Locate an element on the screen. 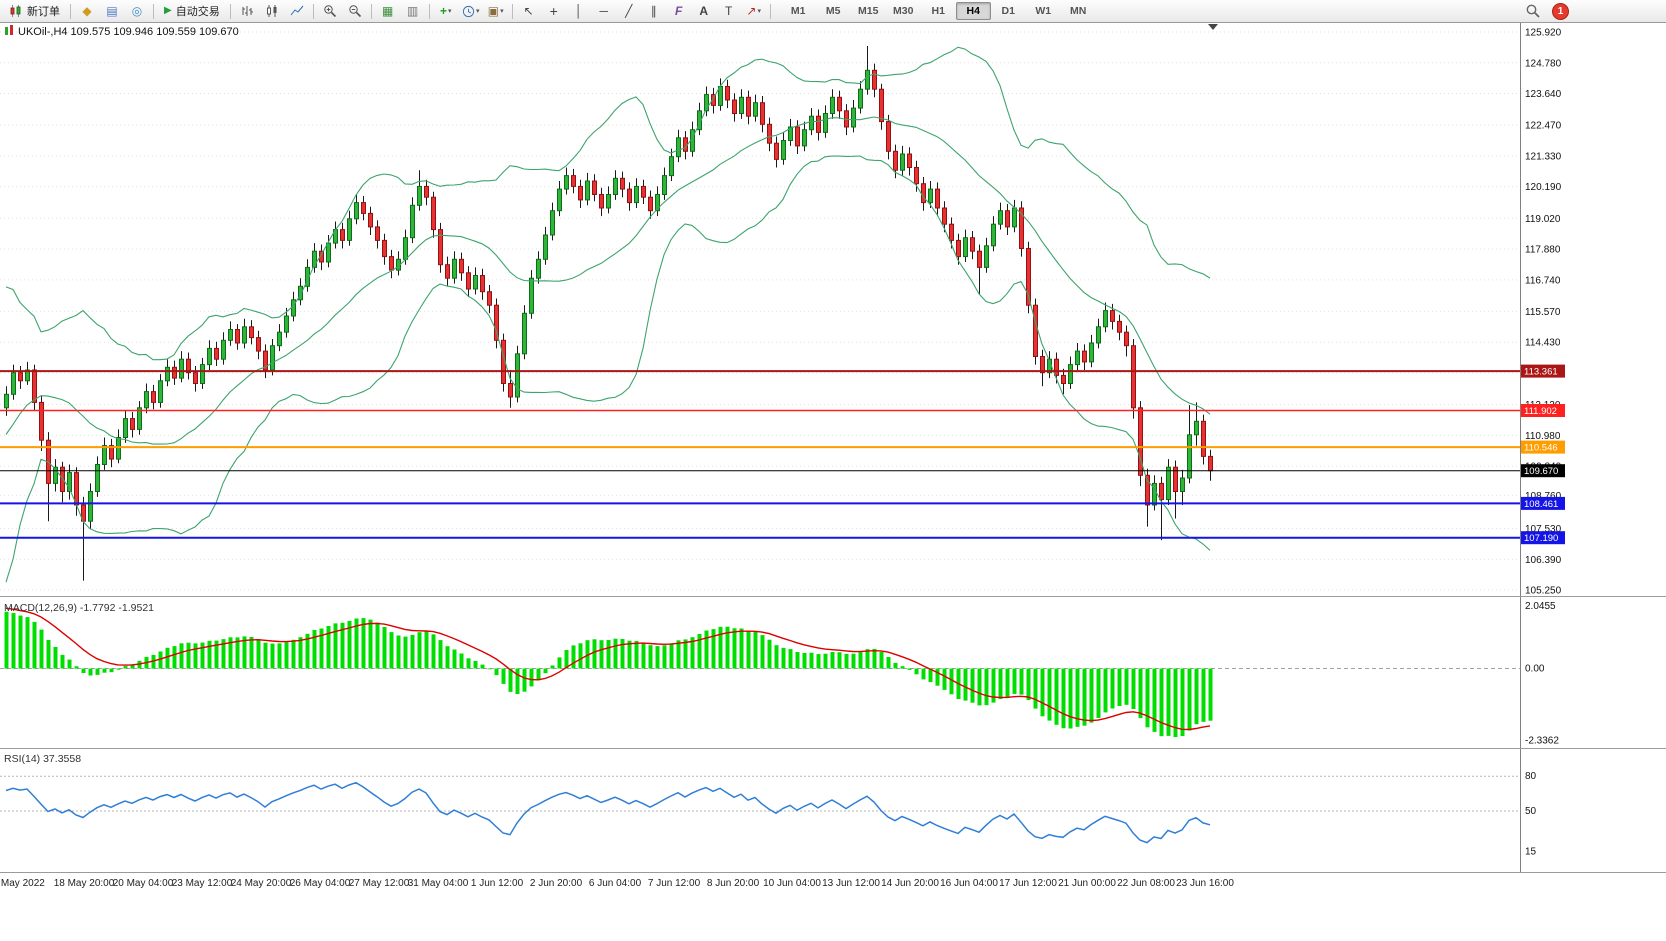  toolbar-separator is located at coordinates (70, 11).